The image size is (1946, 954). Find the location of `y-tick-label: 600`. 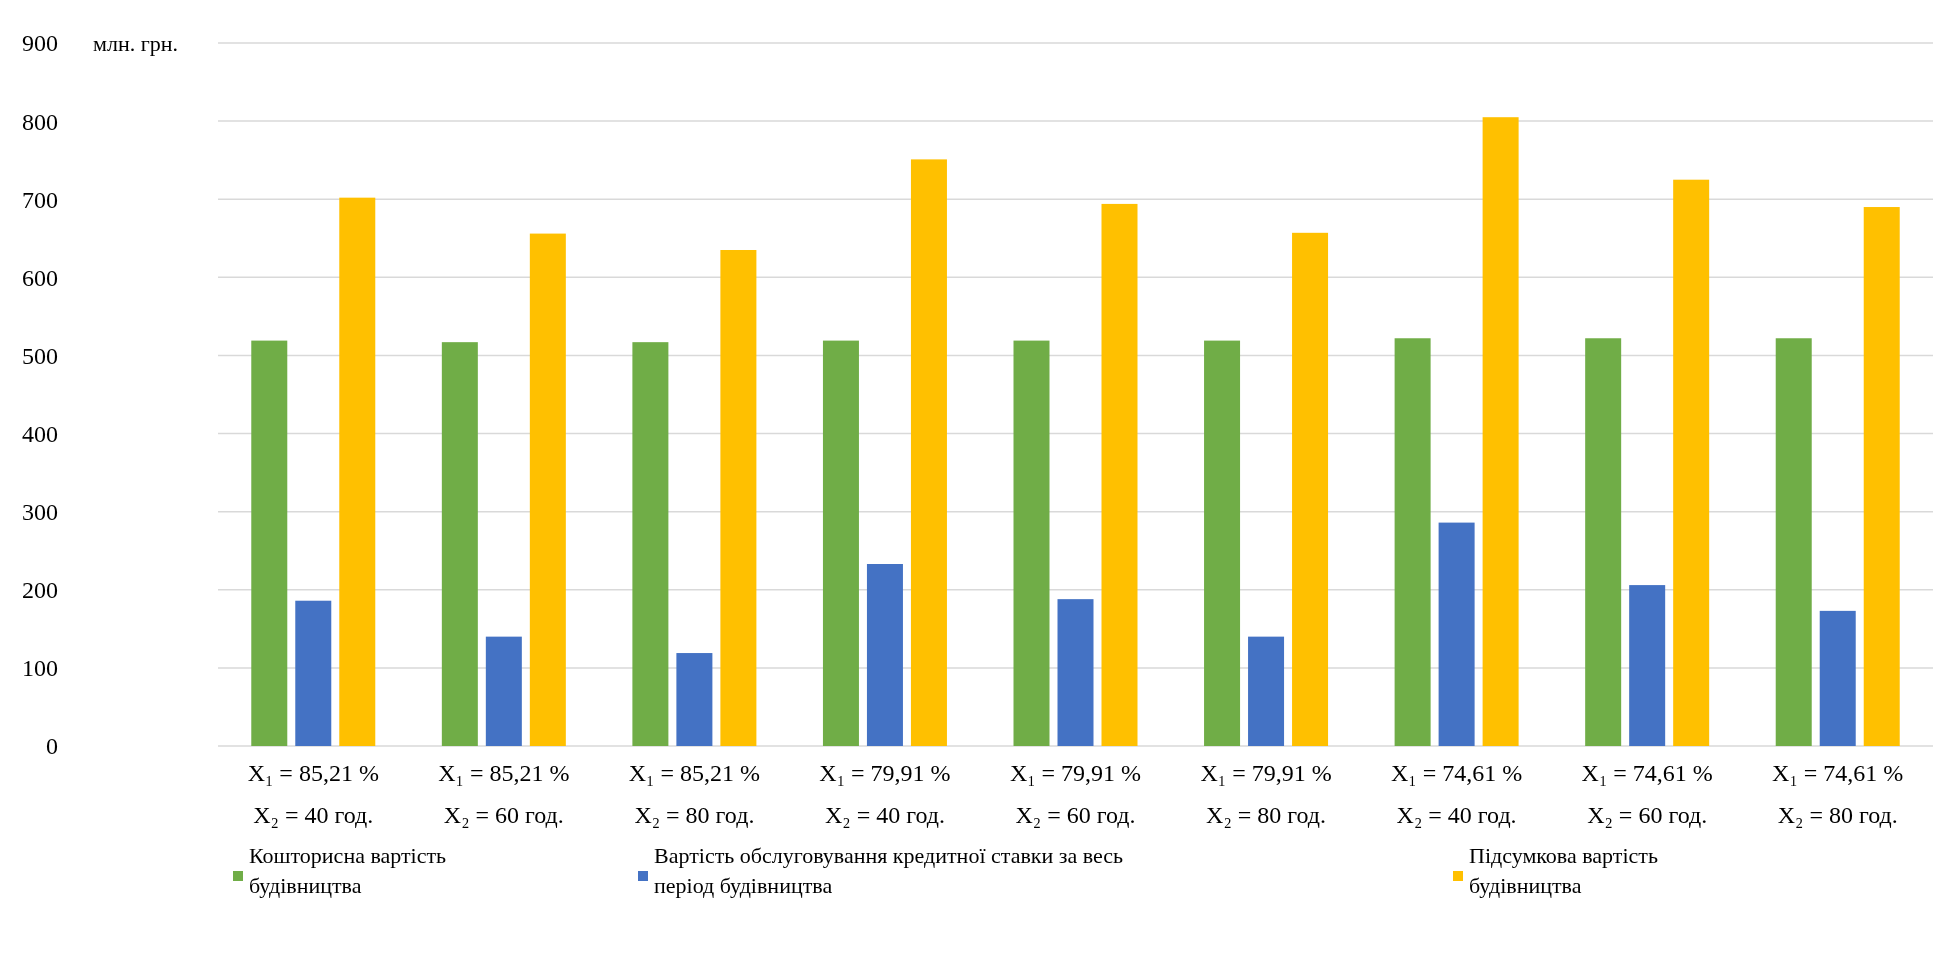

y-tick-label: 600 is located at coordinates (40, 277).